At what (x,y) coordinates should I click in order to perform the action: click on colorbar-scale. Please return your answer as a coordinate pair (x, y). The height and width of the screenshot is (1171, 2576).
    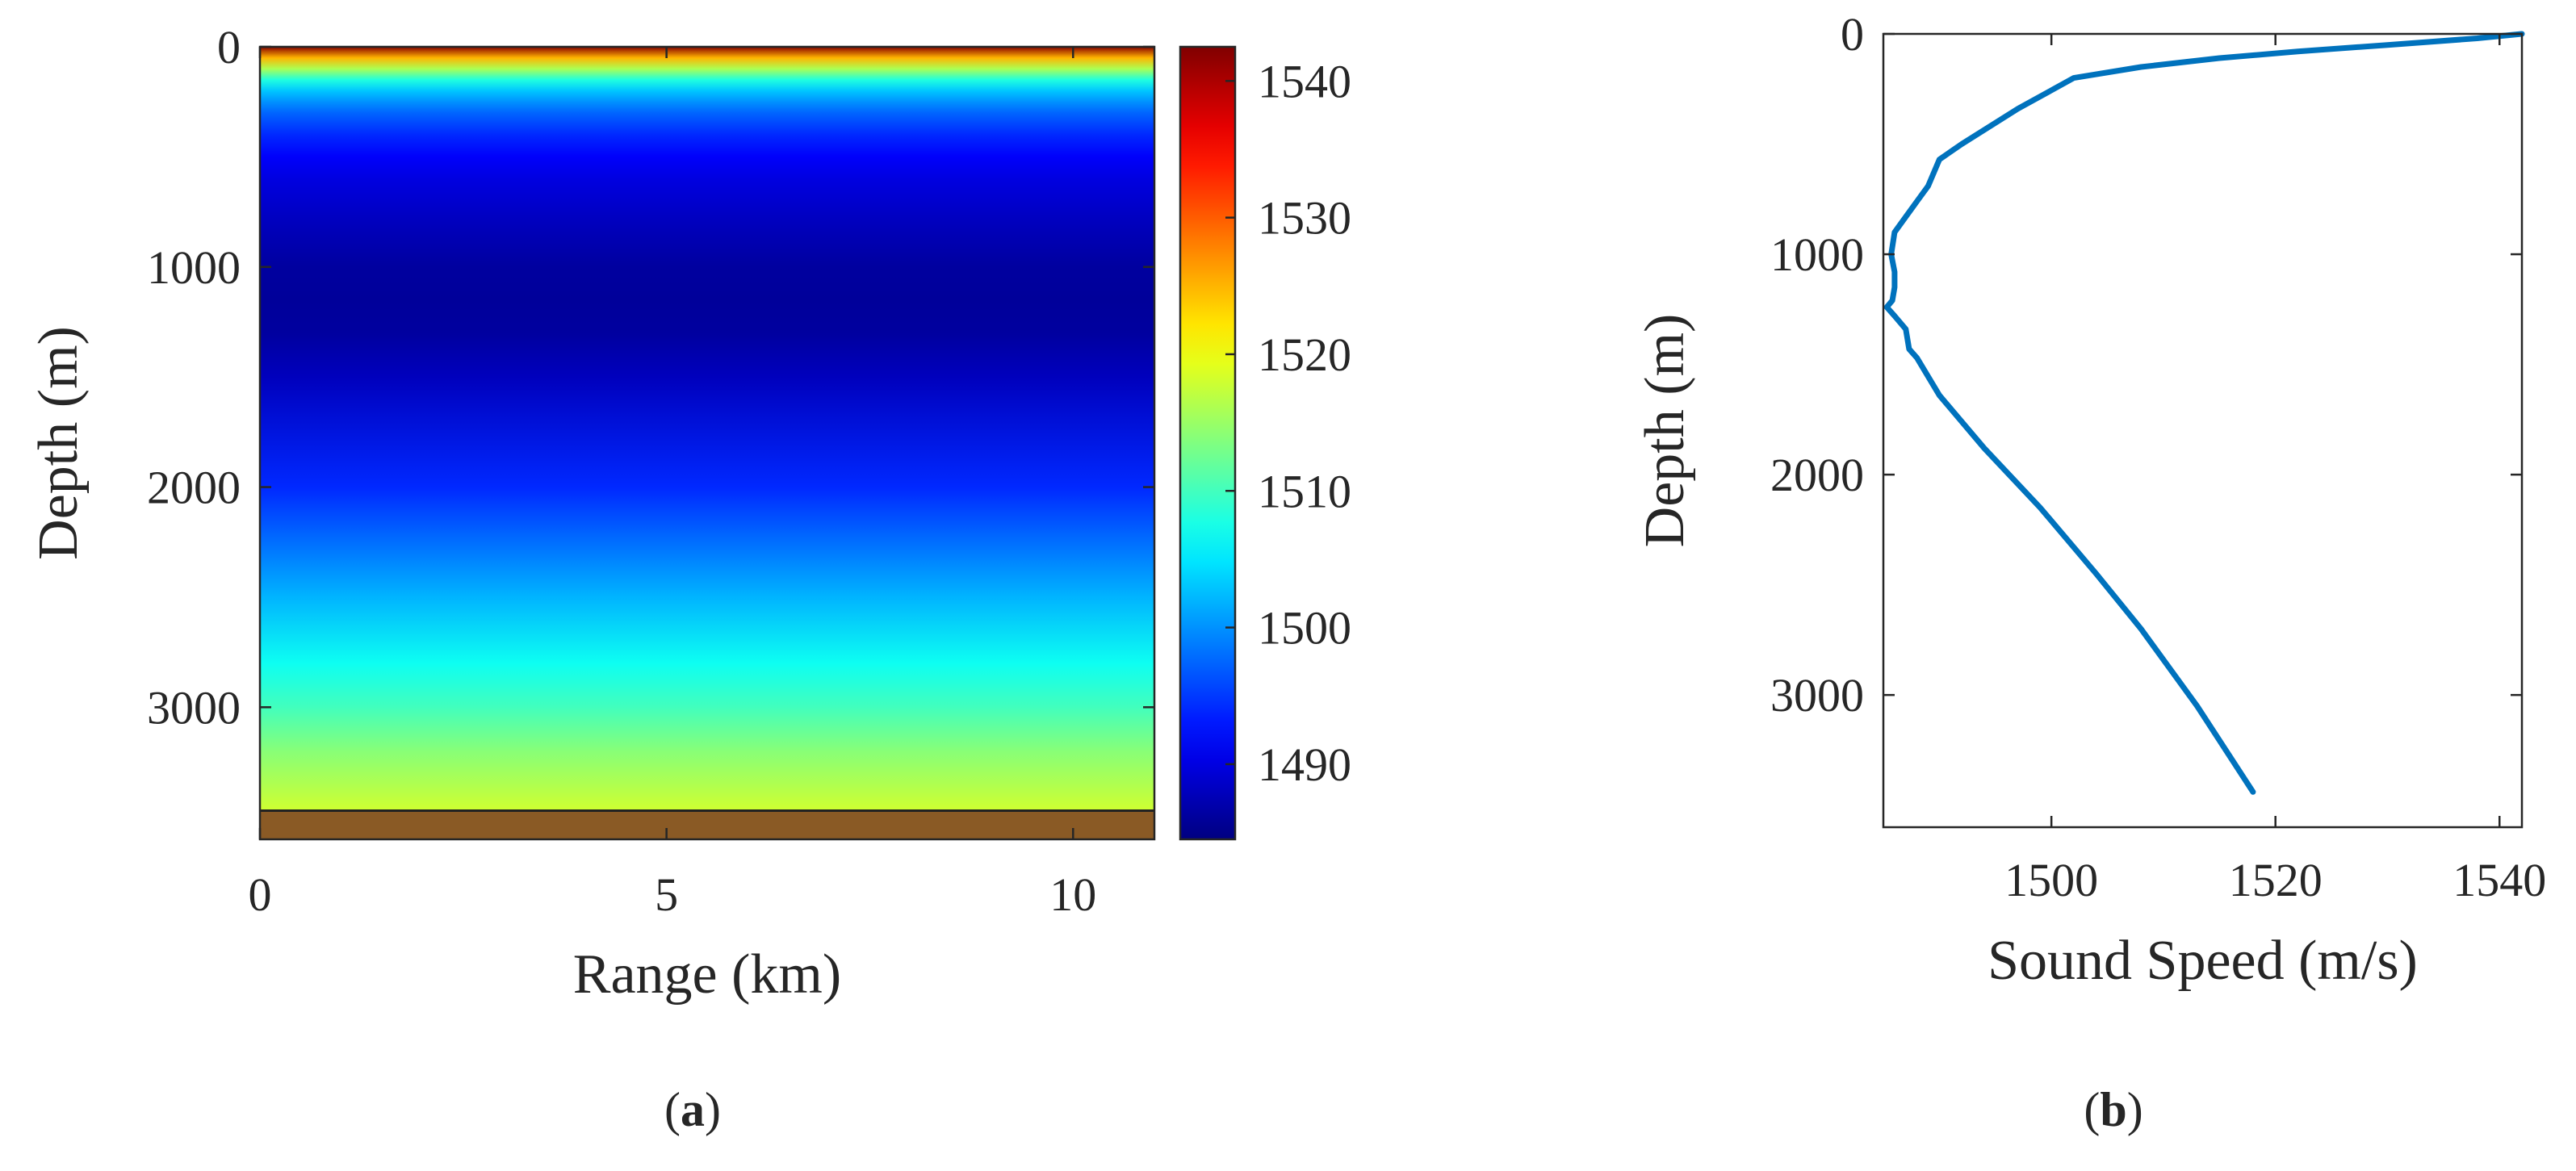
    Looking at the image, I should click on (1208, 443).